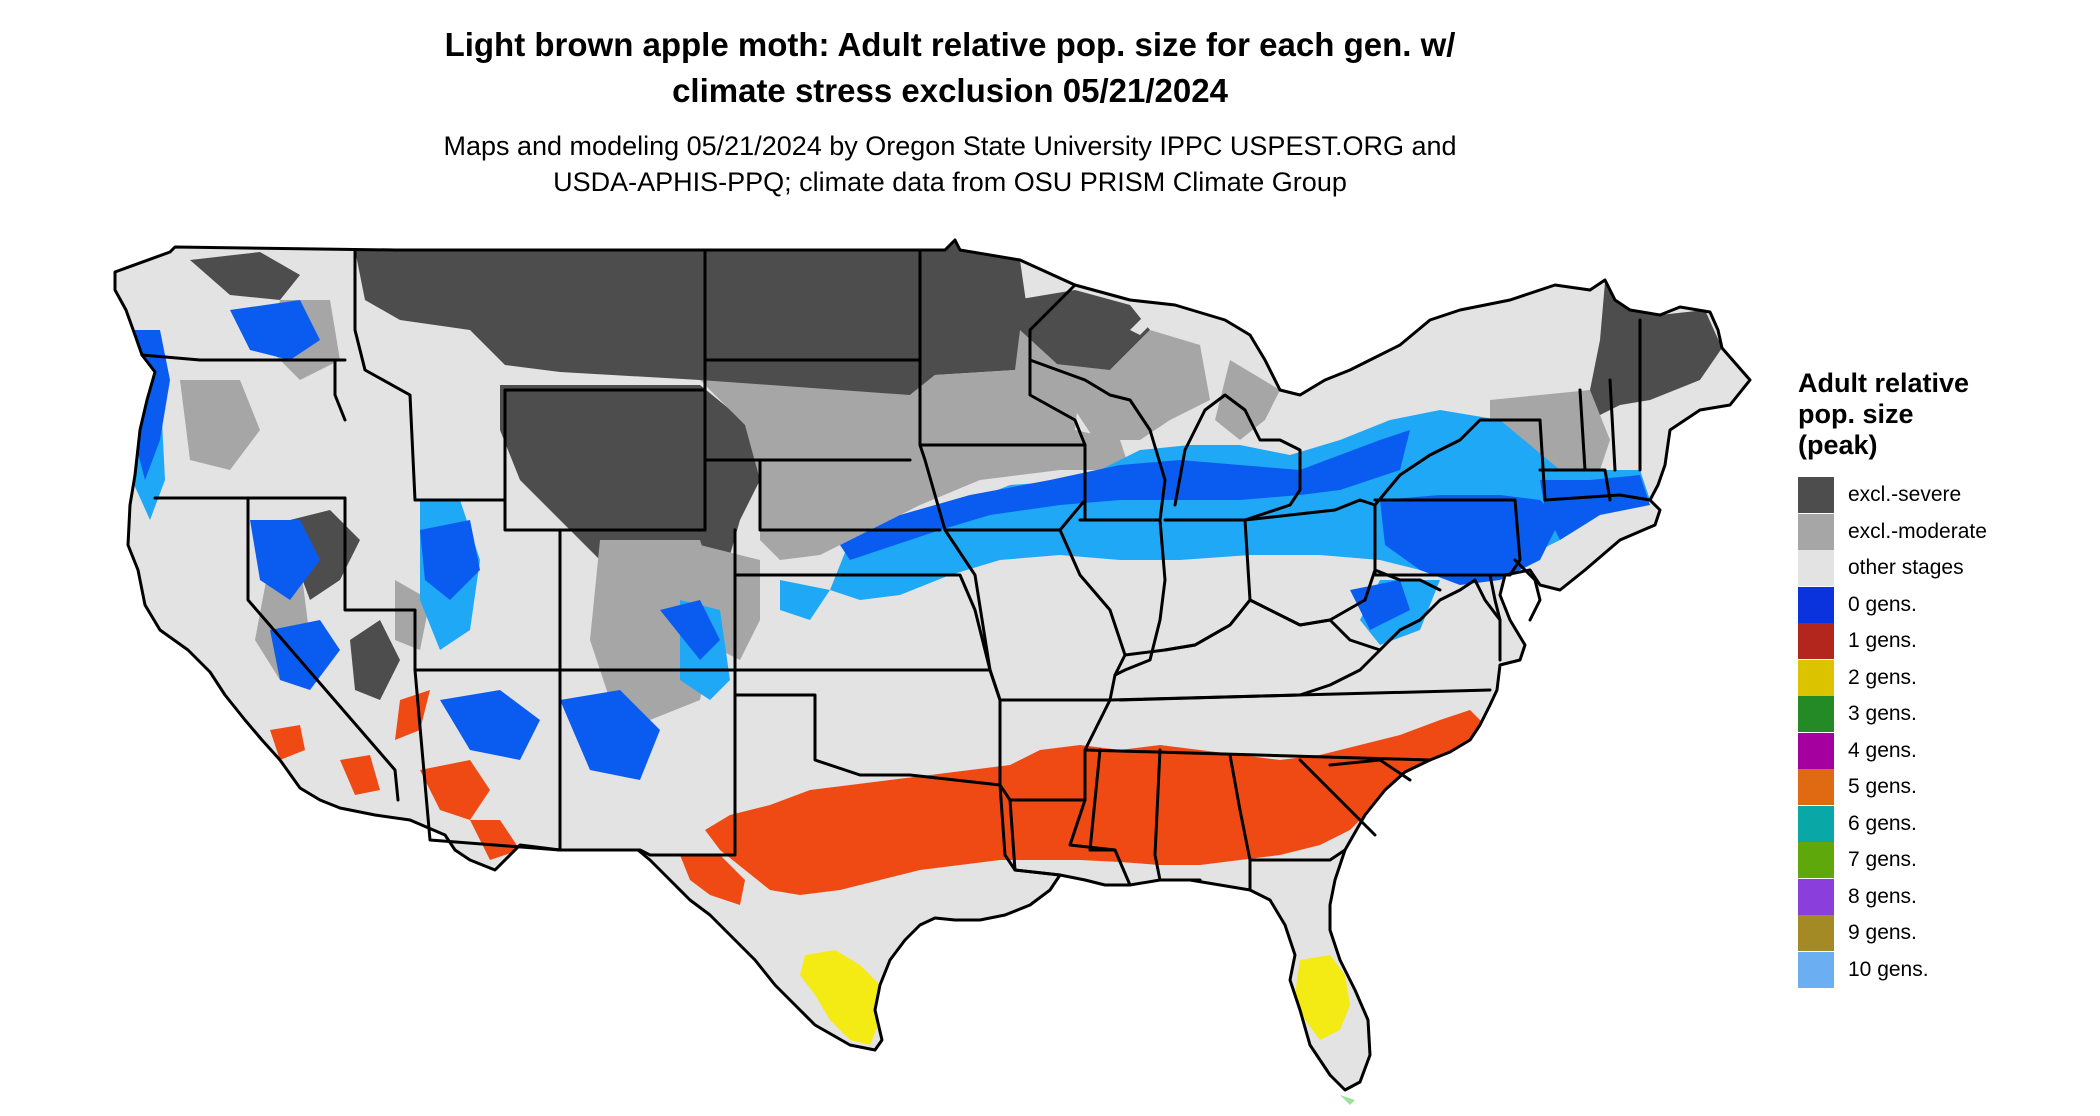 The height and width of the screenshot is (1116, 2100). Describe the element at coordinates (1943, 897) in the screenshot. I see `legend-item-8-gens: 8 gens.` at that location.